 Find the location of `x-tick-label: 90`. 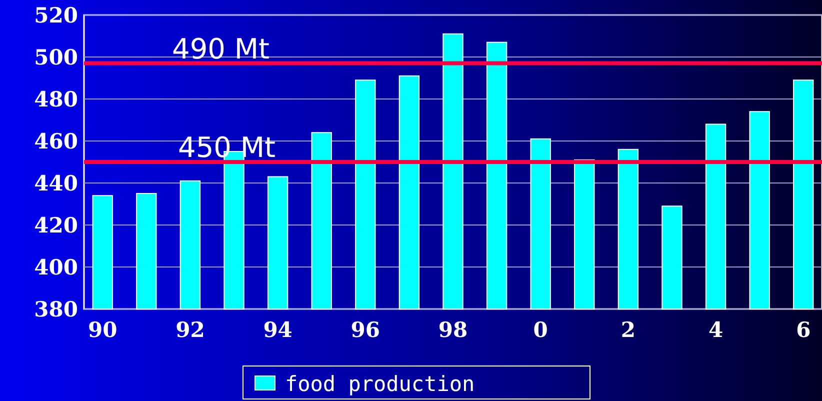

x-tick-label: 90 is located at coordinates (103, 329).